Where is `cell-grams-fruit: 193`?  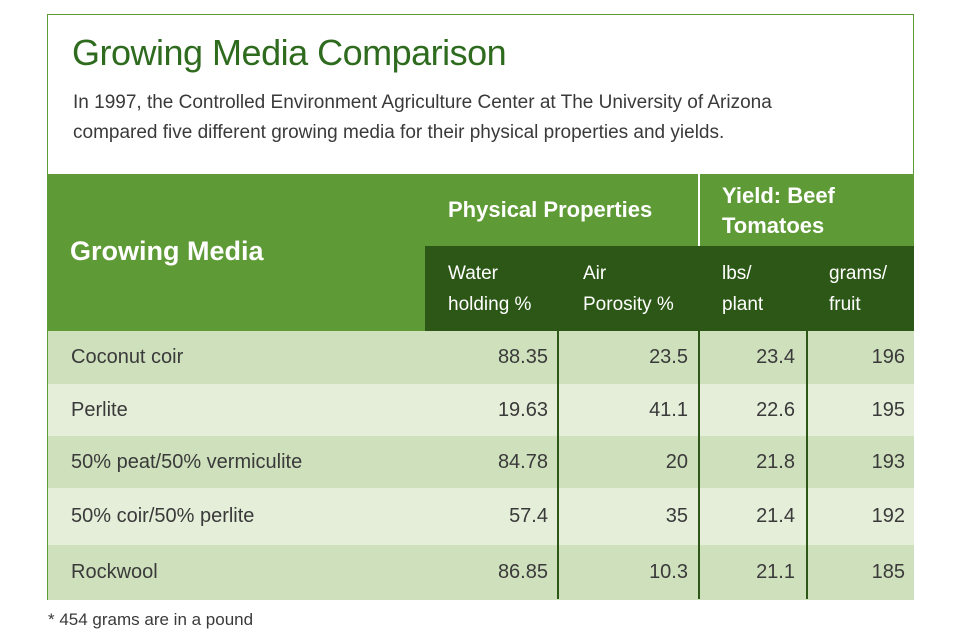
cell-grams-fruit: 193 is located at coordinates (888, 461).